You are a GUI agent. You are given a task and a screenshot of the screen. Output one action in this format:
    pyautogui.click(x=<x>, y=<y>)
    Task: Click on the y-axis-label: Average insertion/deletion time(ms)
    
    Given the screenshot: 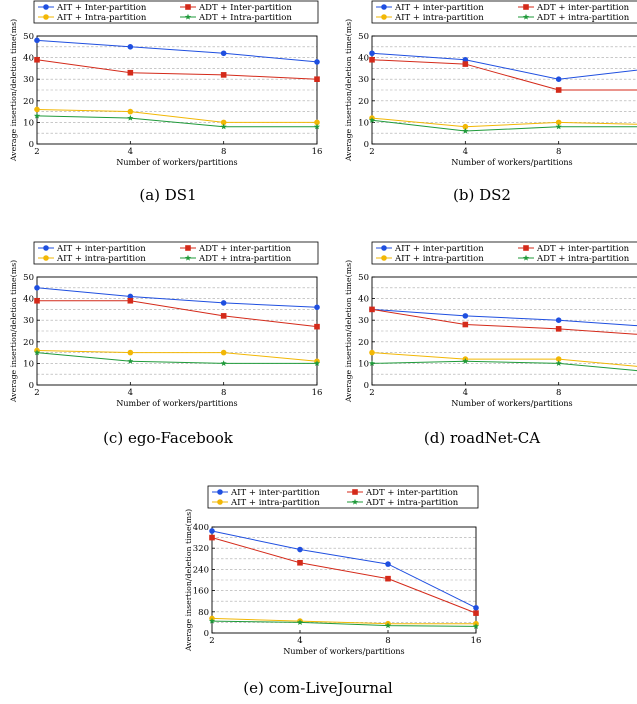 What is the action you would take?
    pyautogui.click(x=348, y=90)
    